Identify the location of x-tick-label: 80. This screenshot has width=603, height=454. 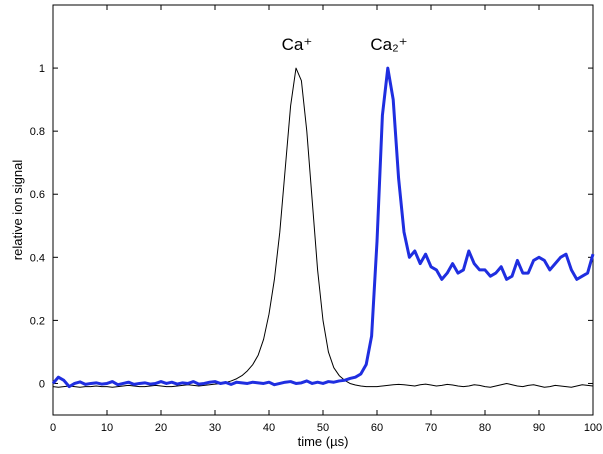
(485, 428).